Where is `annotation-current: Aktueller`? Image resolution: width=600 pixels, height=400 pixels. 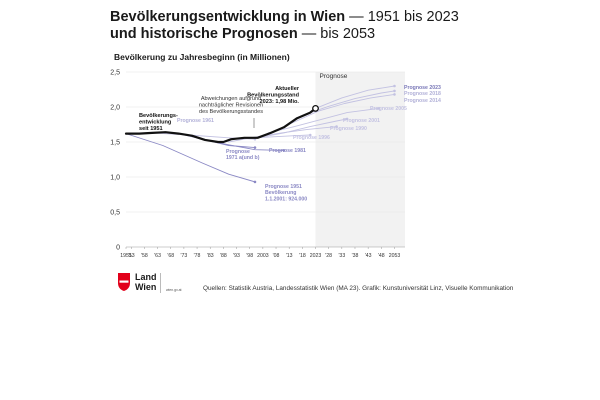 annotation-current: Aktueller is located at coordinates (287, 89).